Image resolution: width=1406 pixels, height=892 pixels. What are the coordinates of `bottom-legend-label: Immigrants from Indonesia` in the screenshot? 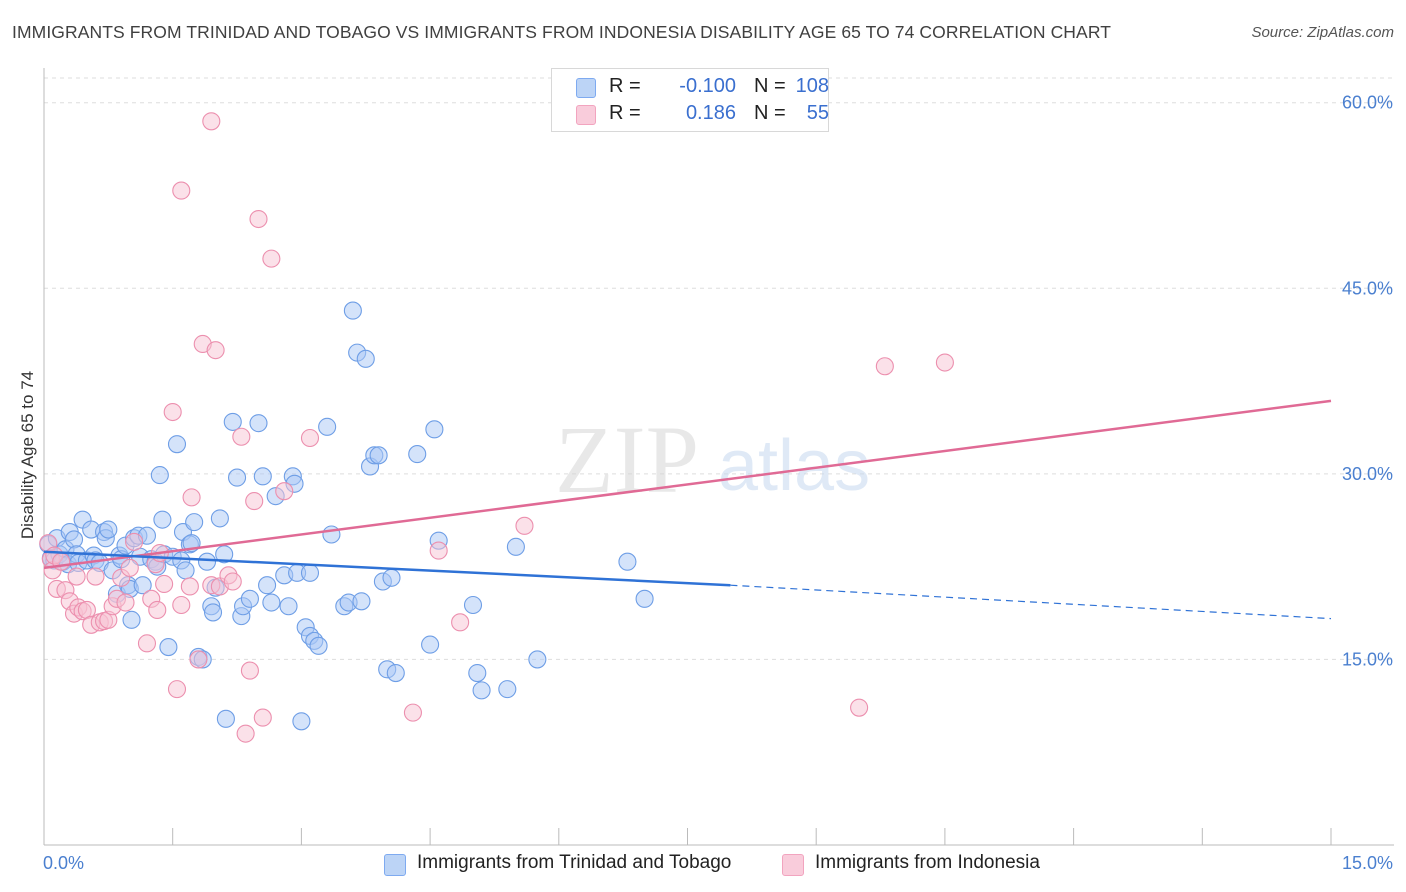 It's located at (927, 862).